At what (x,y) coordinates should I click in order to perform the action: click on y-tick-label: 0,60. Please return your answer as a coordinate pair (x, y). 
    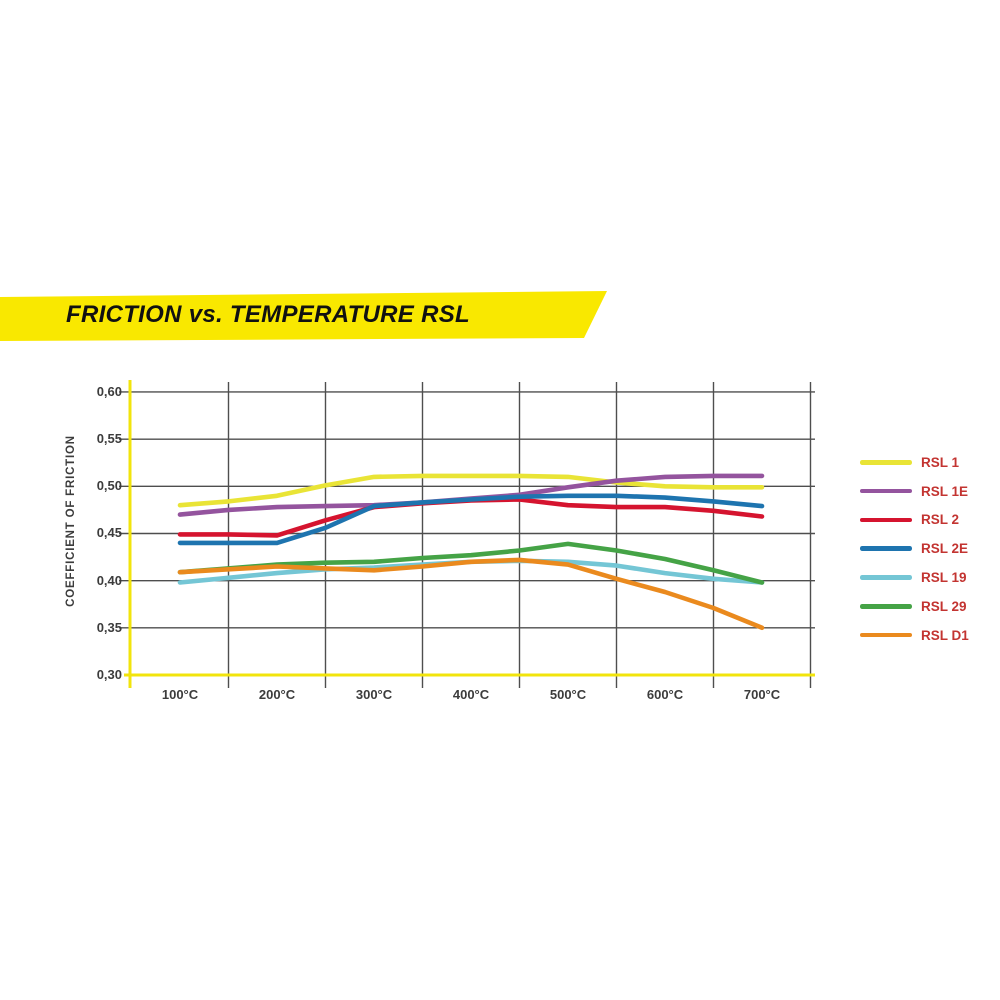
    Looking at the image, I should click on (109, 391).